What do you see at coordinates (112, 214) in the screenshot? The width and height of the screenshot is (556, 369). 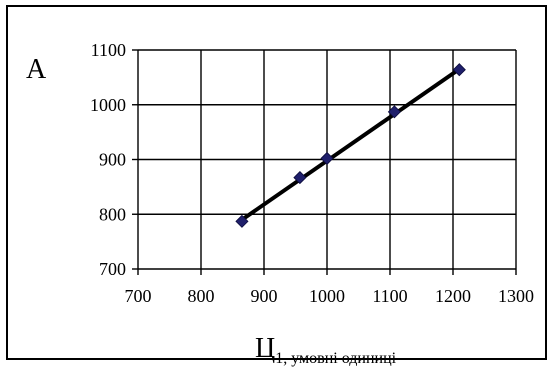 I see `y-tick-label: 800` at bounding box center [112, 214].